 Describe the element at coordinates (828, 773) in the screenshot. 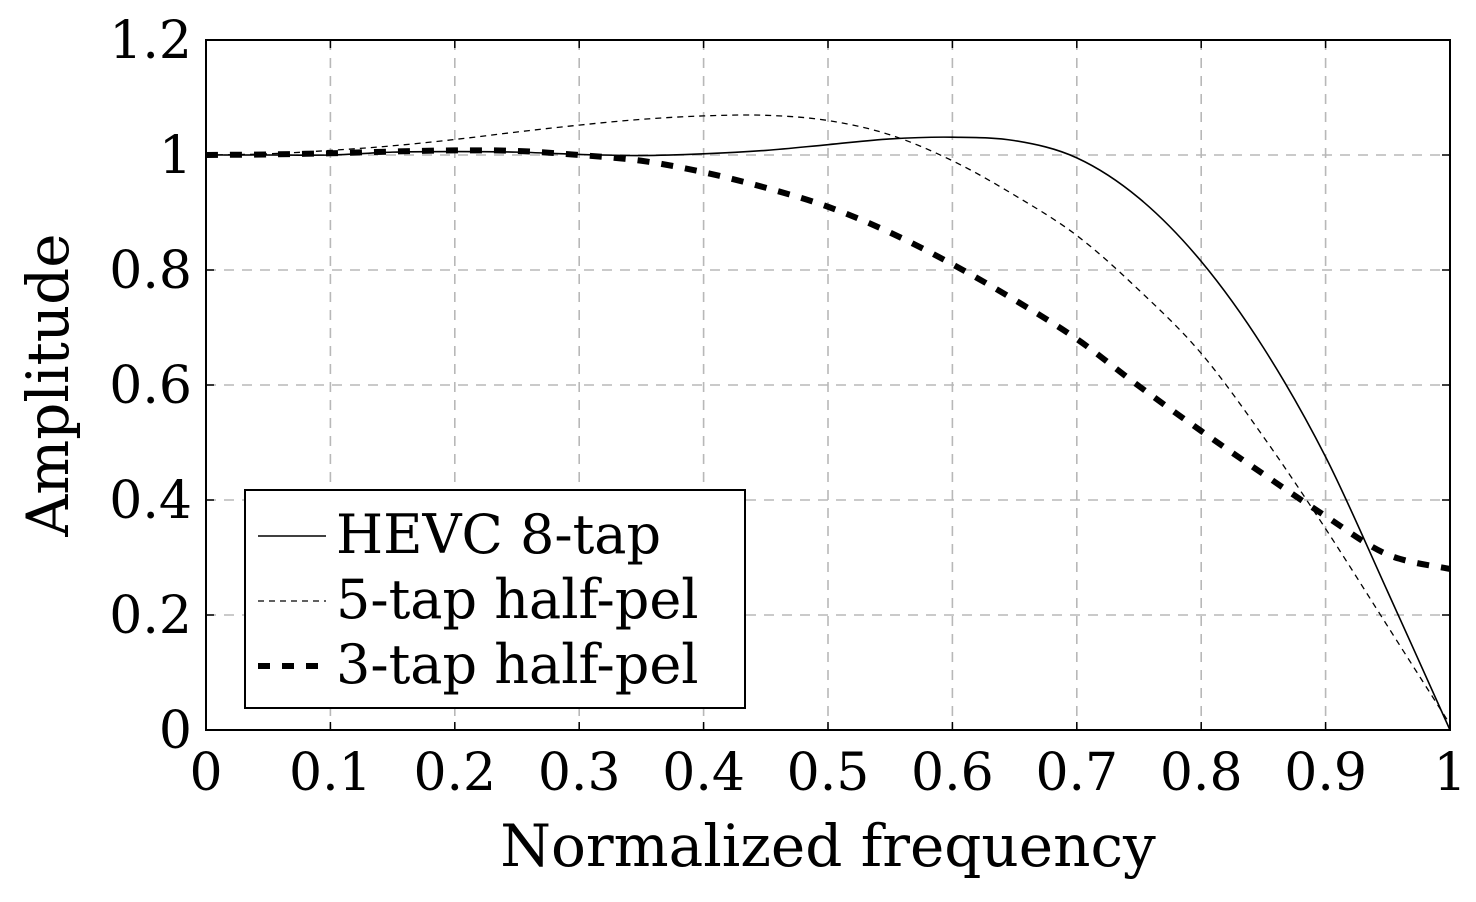

I see `x-tick-label: 0.5` at that location.